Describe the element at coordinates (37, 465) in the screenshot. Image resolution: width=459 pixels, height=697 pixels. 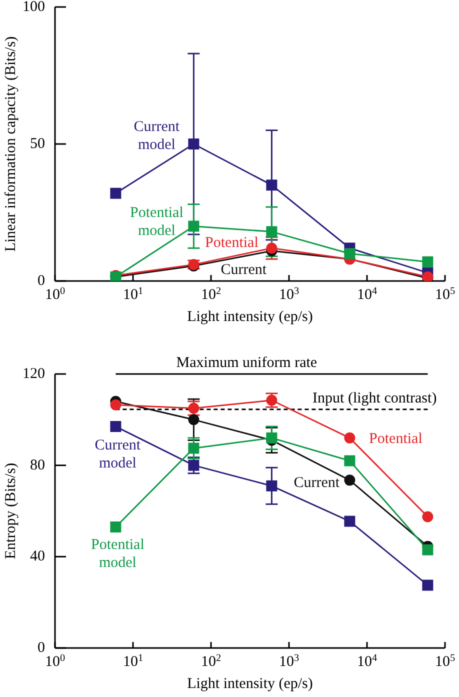
I see `y-tick-label: 80` at that location.